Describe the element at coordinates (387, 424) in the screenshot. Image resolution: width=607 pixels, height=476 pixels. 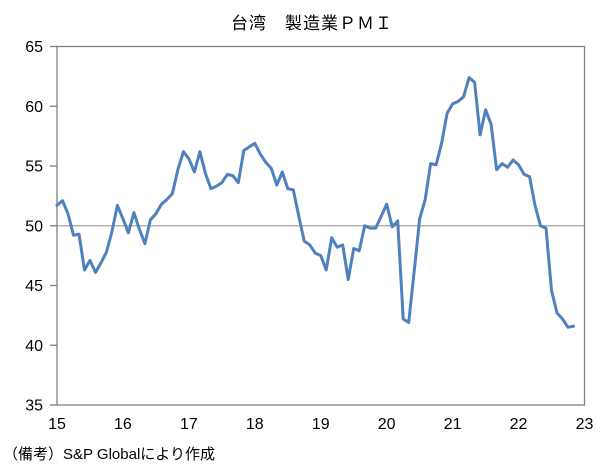
I see `x-axis-label-20: 20` at that location.